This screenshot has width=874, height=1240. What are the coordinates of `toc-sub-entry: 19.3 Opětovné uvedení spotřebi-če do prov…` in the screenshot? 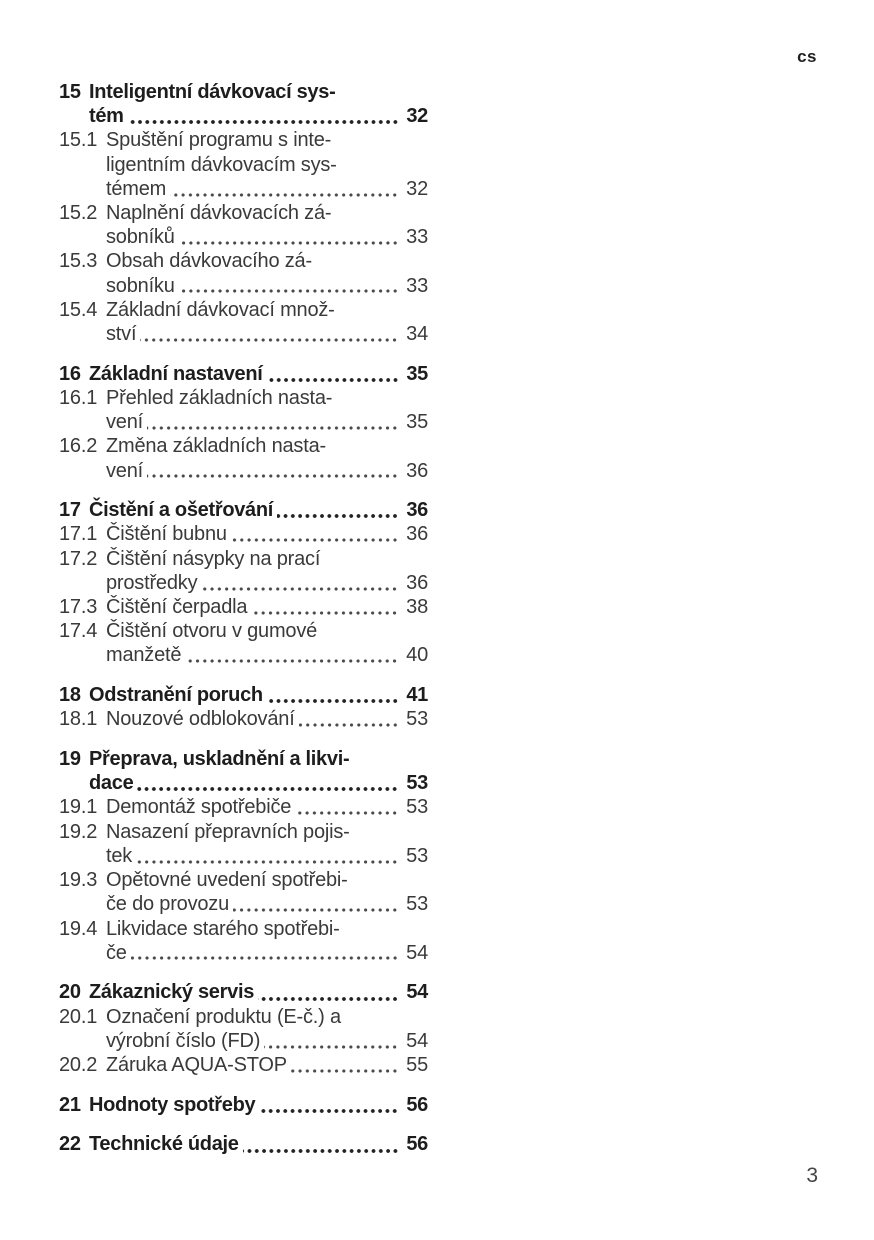 It's located at (243, 892).